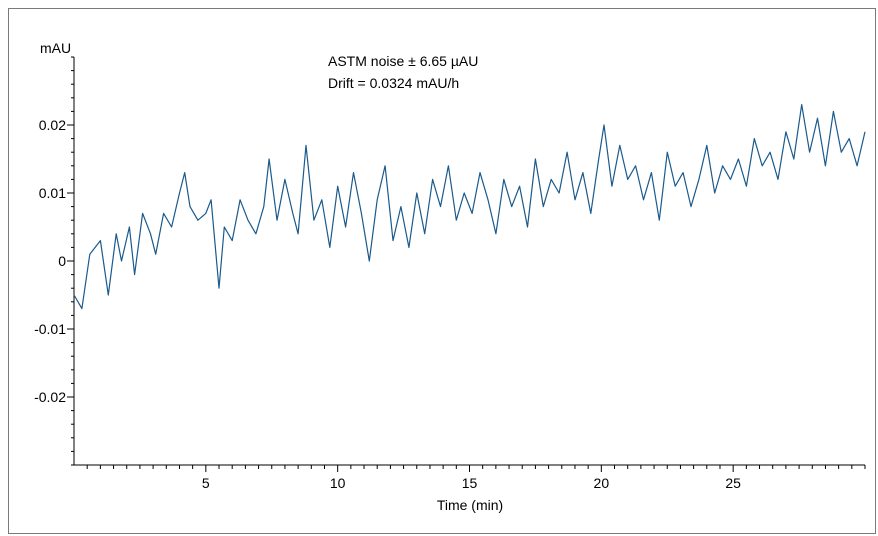  I want to click on drift-annotation: Drift = 0.0324 mAU/h, so click(393, 83).